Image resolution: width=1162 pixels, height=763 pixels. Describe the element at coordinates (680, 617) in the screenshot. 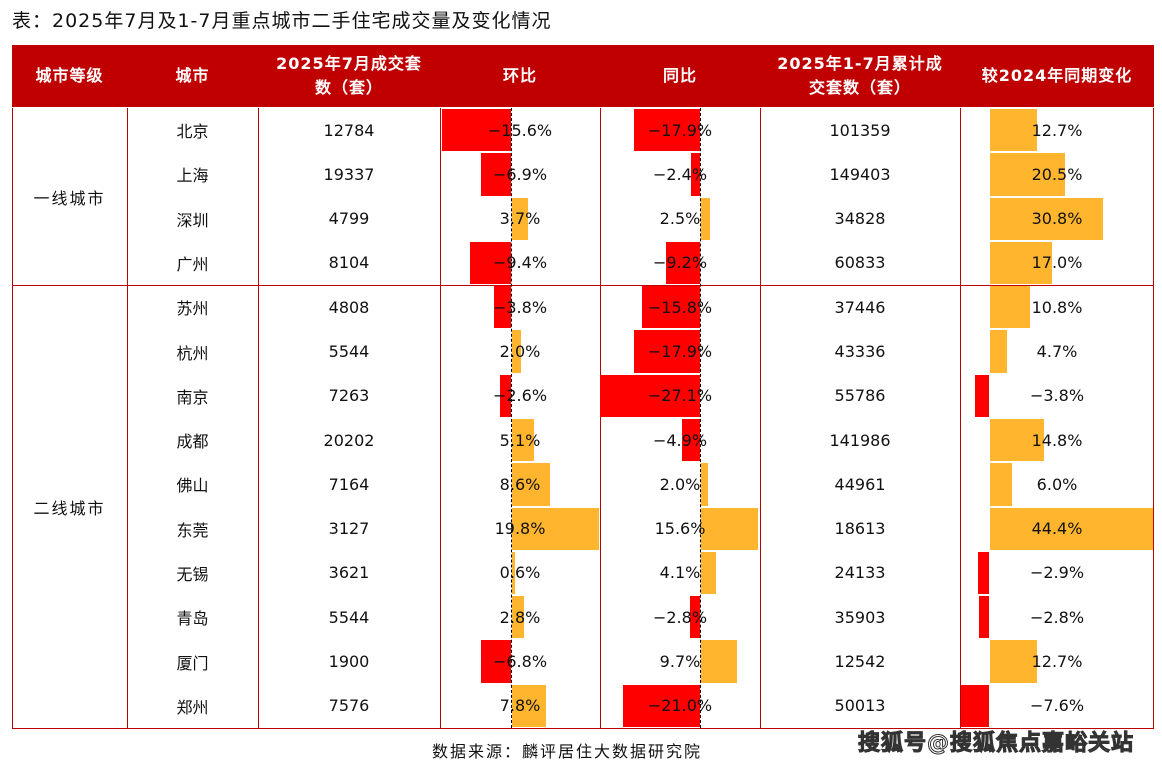

I see `yoy-value: −2.8%` at that location.